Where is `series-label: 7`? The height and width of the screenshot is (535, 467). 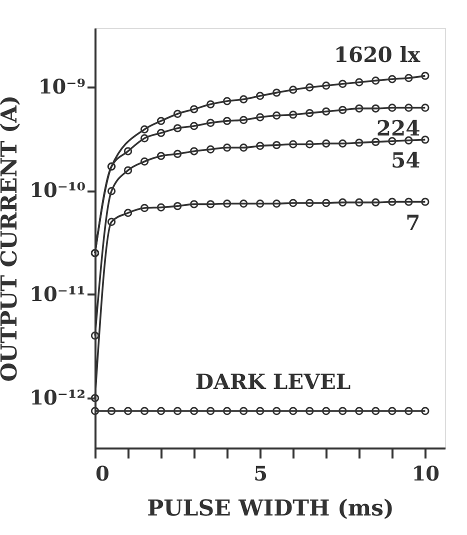 series-label: 7 is located at coordinates (413, 222).